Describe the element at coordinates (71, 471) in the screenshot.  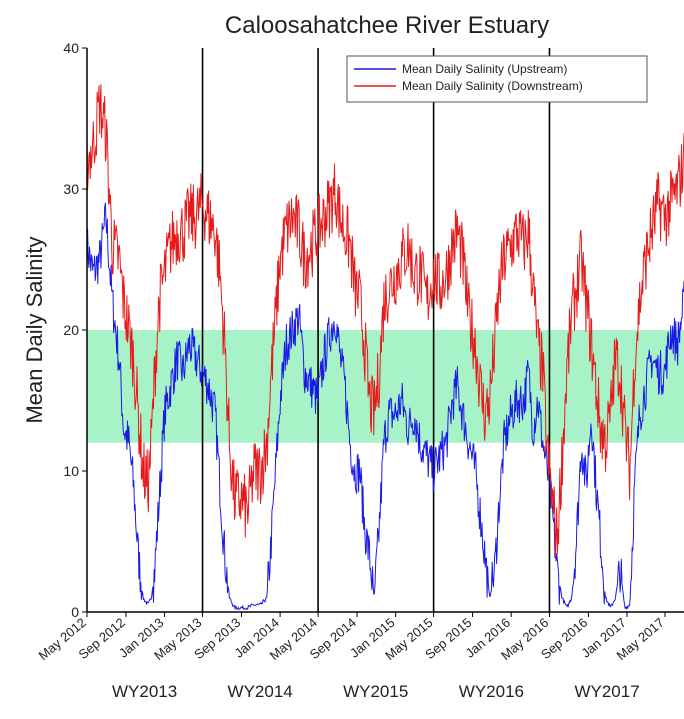
I see `y-tick-label: 10` at that location.